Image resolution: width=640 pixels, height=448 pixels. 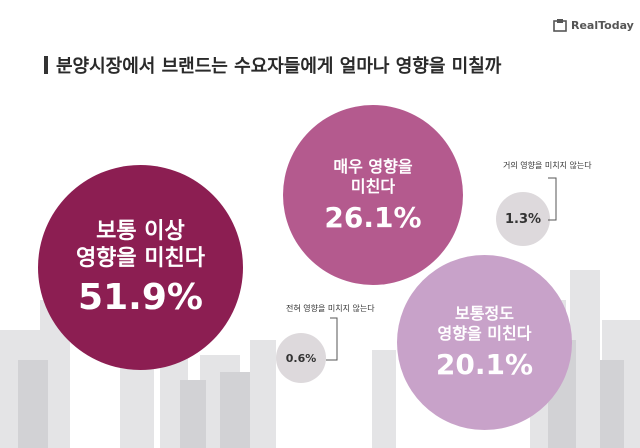 I want to click on bubble-label: 보통 이상 영향을 미친다, so click(x=140, y=245).